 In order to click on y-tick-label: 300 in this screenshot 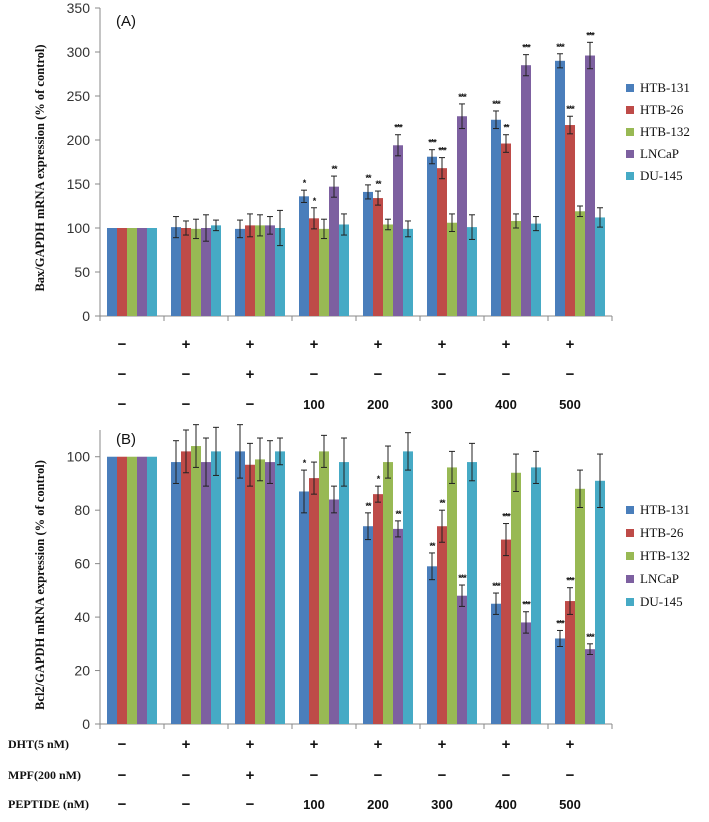, I will do `click(79, 52)`.